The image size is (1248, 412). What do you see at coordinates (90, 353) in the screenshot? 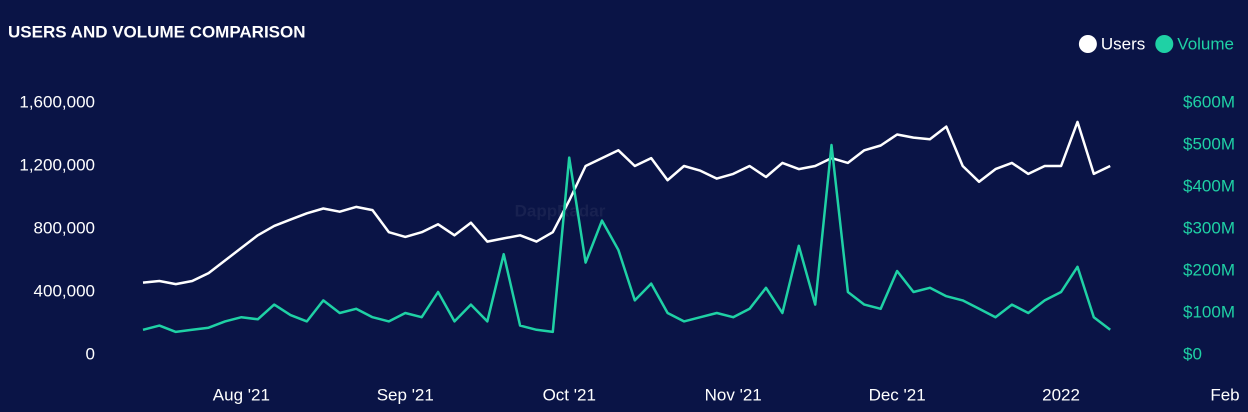
I see `y-tick-label: 0` at bounding box center [90, 353].